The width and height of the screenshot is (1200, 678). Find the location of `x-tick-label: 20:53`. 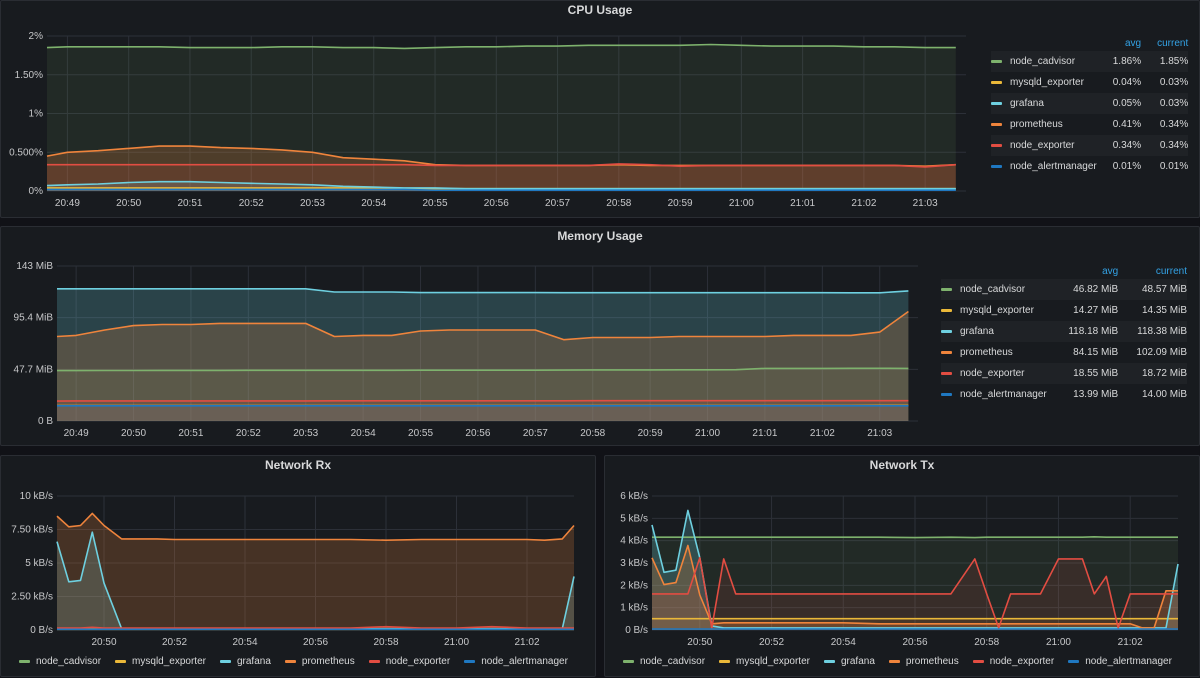

x-tick-label: 20:53 is located at coordinates (312, 203).